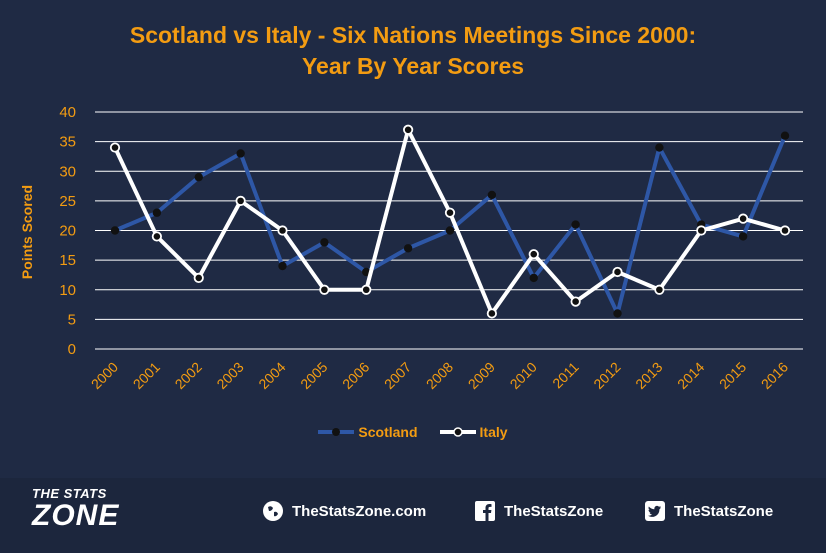 The height and width of the screenshot is (553, 826). I want to click on twitter-text: TheStatsZone, so click(724, 511).